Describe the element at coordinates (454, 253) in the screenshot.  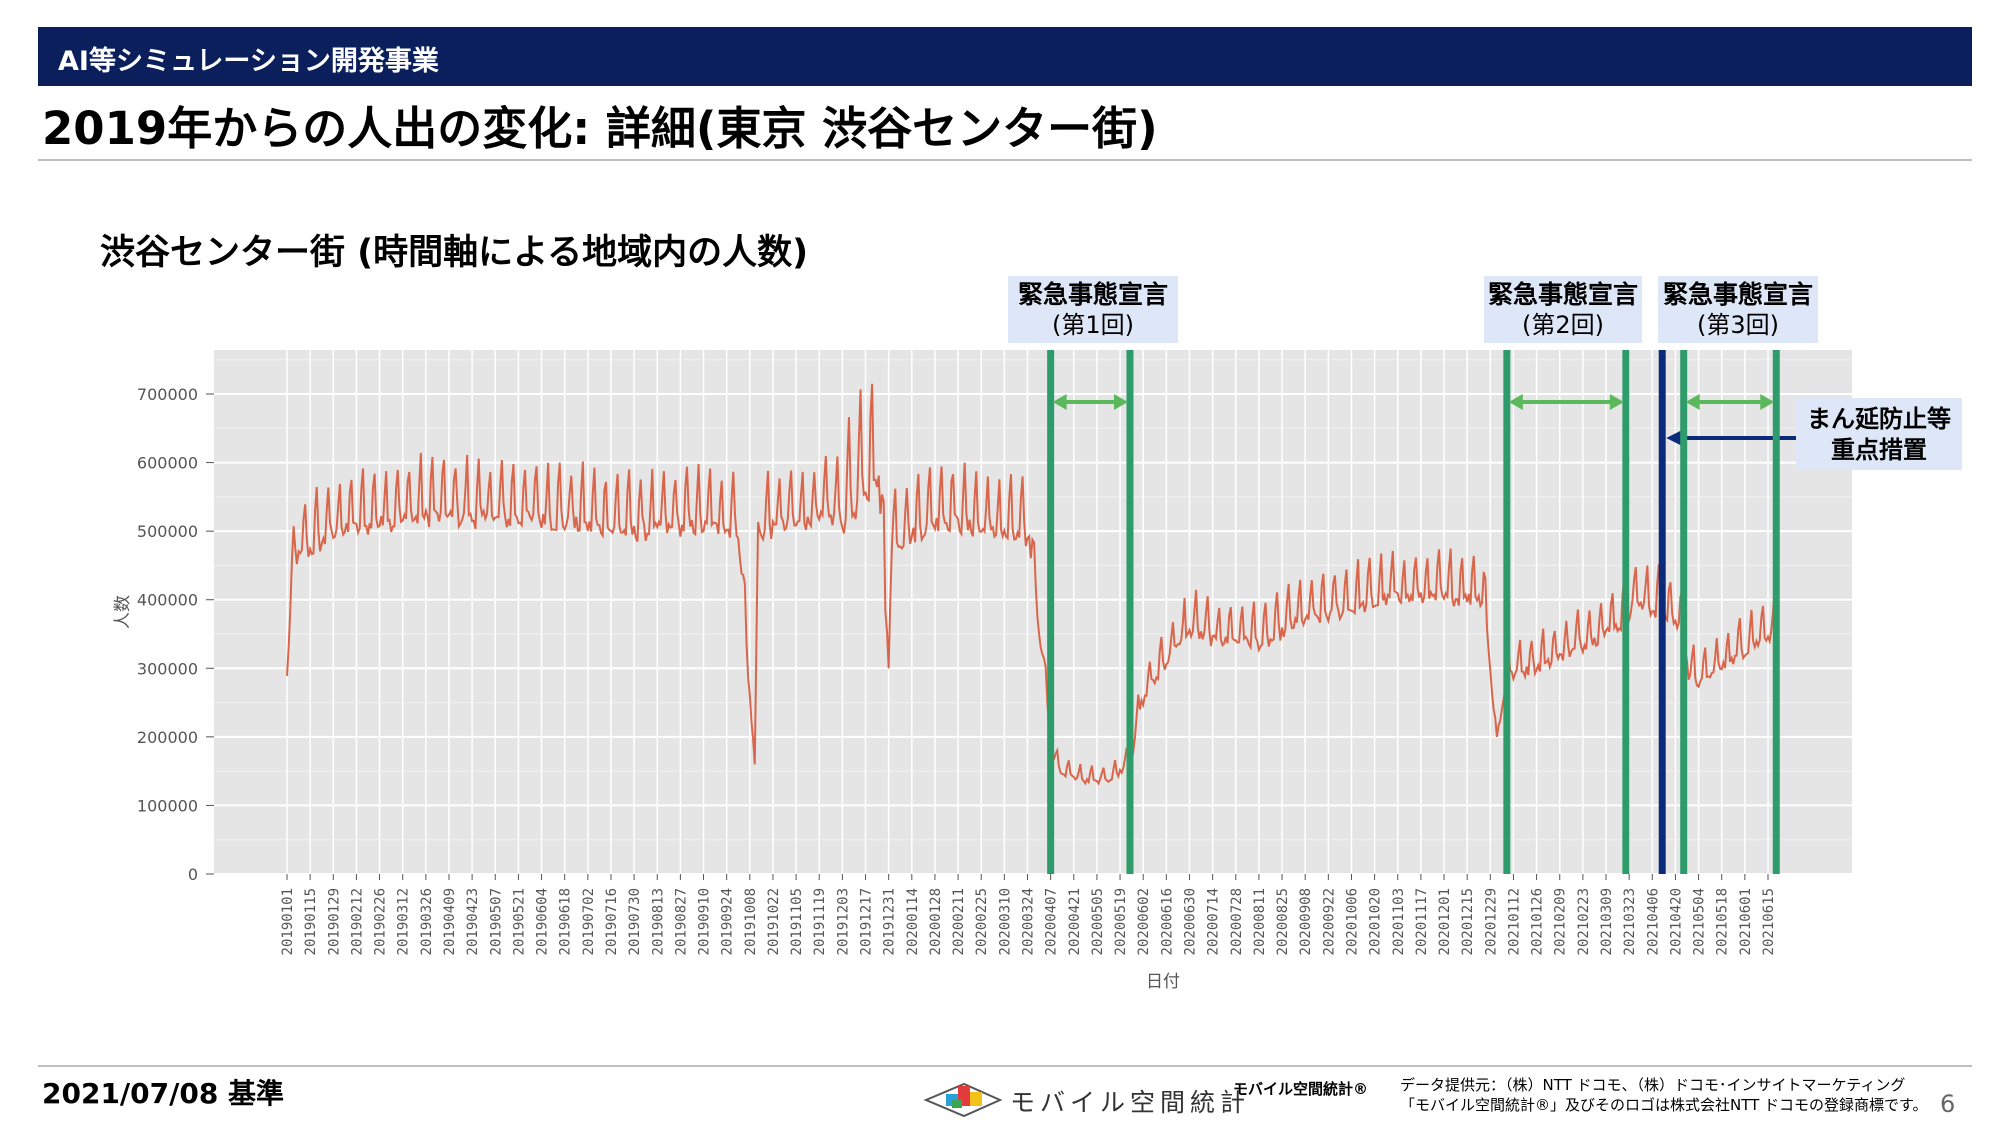
I see `chart-title: 渋谷センター街 (時間軸による地域内の人数)` at that location.